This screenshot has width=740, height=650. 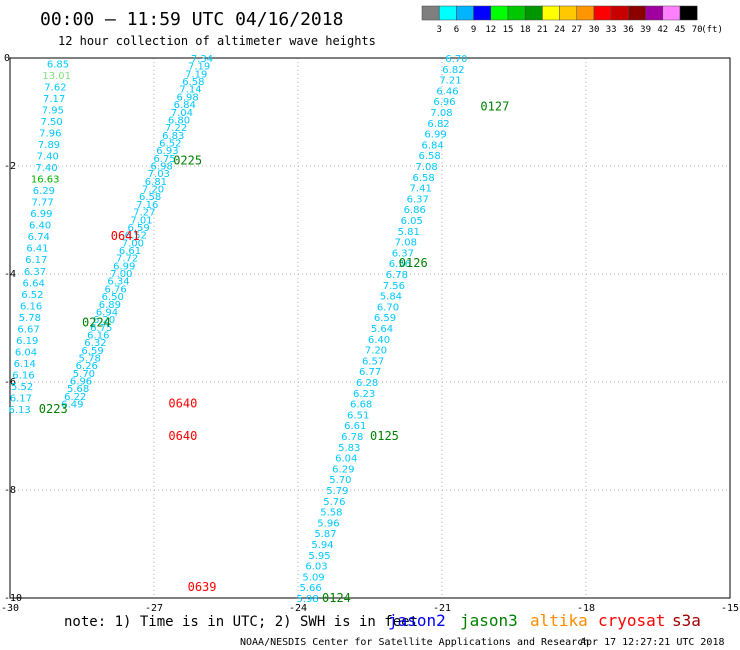 What do you see at coordinates (90, 359) in the screenshot?
I see `wave-height-value: 5.78` at bounding box center [90, 359].